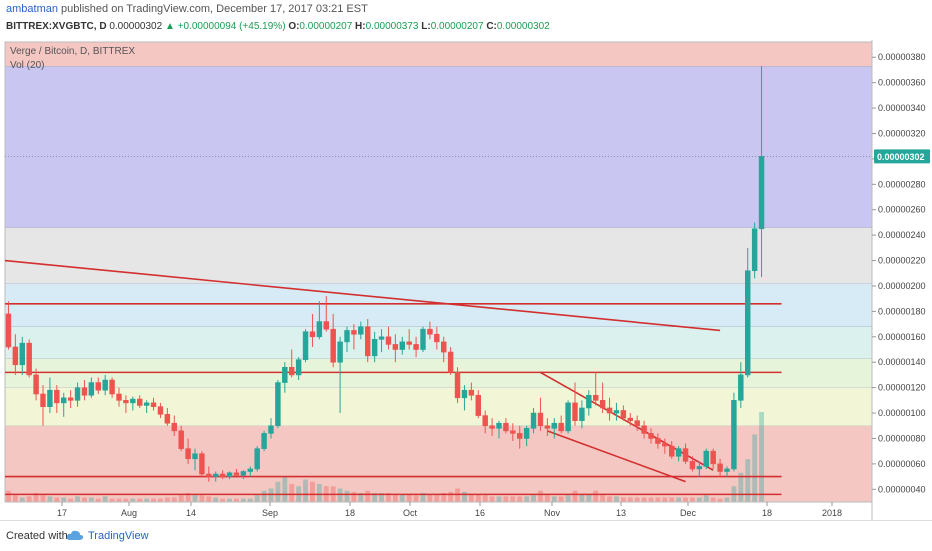 The image size is (932, 551). Describe the element at coordinates (129, 513) in the screenshot. I see `time-tick-label: Aug` at that location.